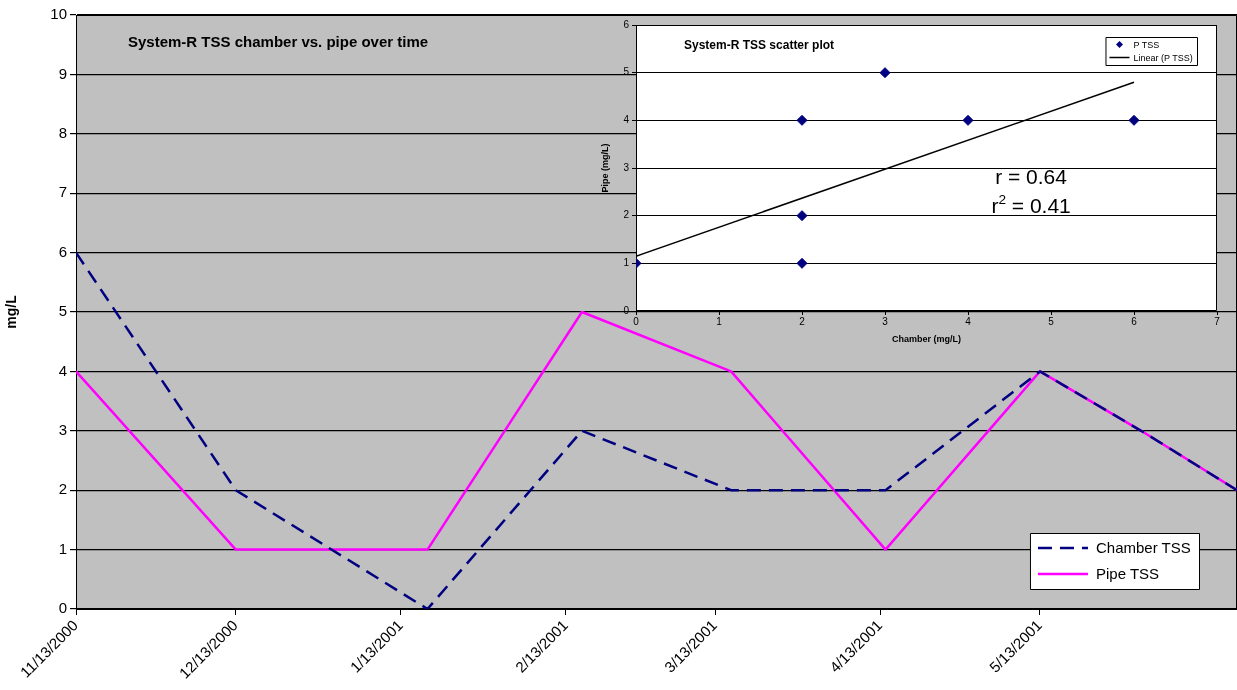 The height and width of the screenshot is (690, 1237). Describe the element at coordinates (62, 192) in the screenshot. I see `y-tick-label: 7` at that location.